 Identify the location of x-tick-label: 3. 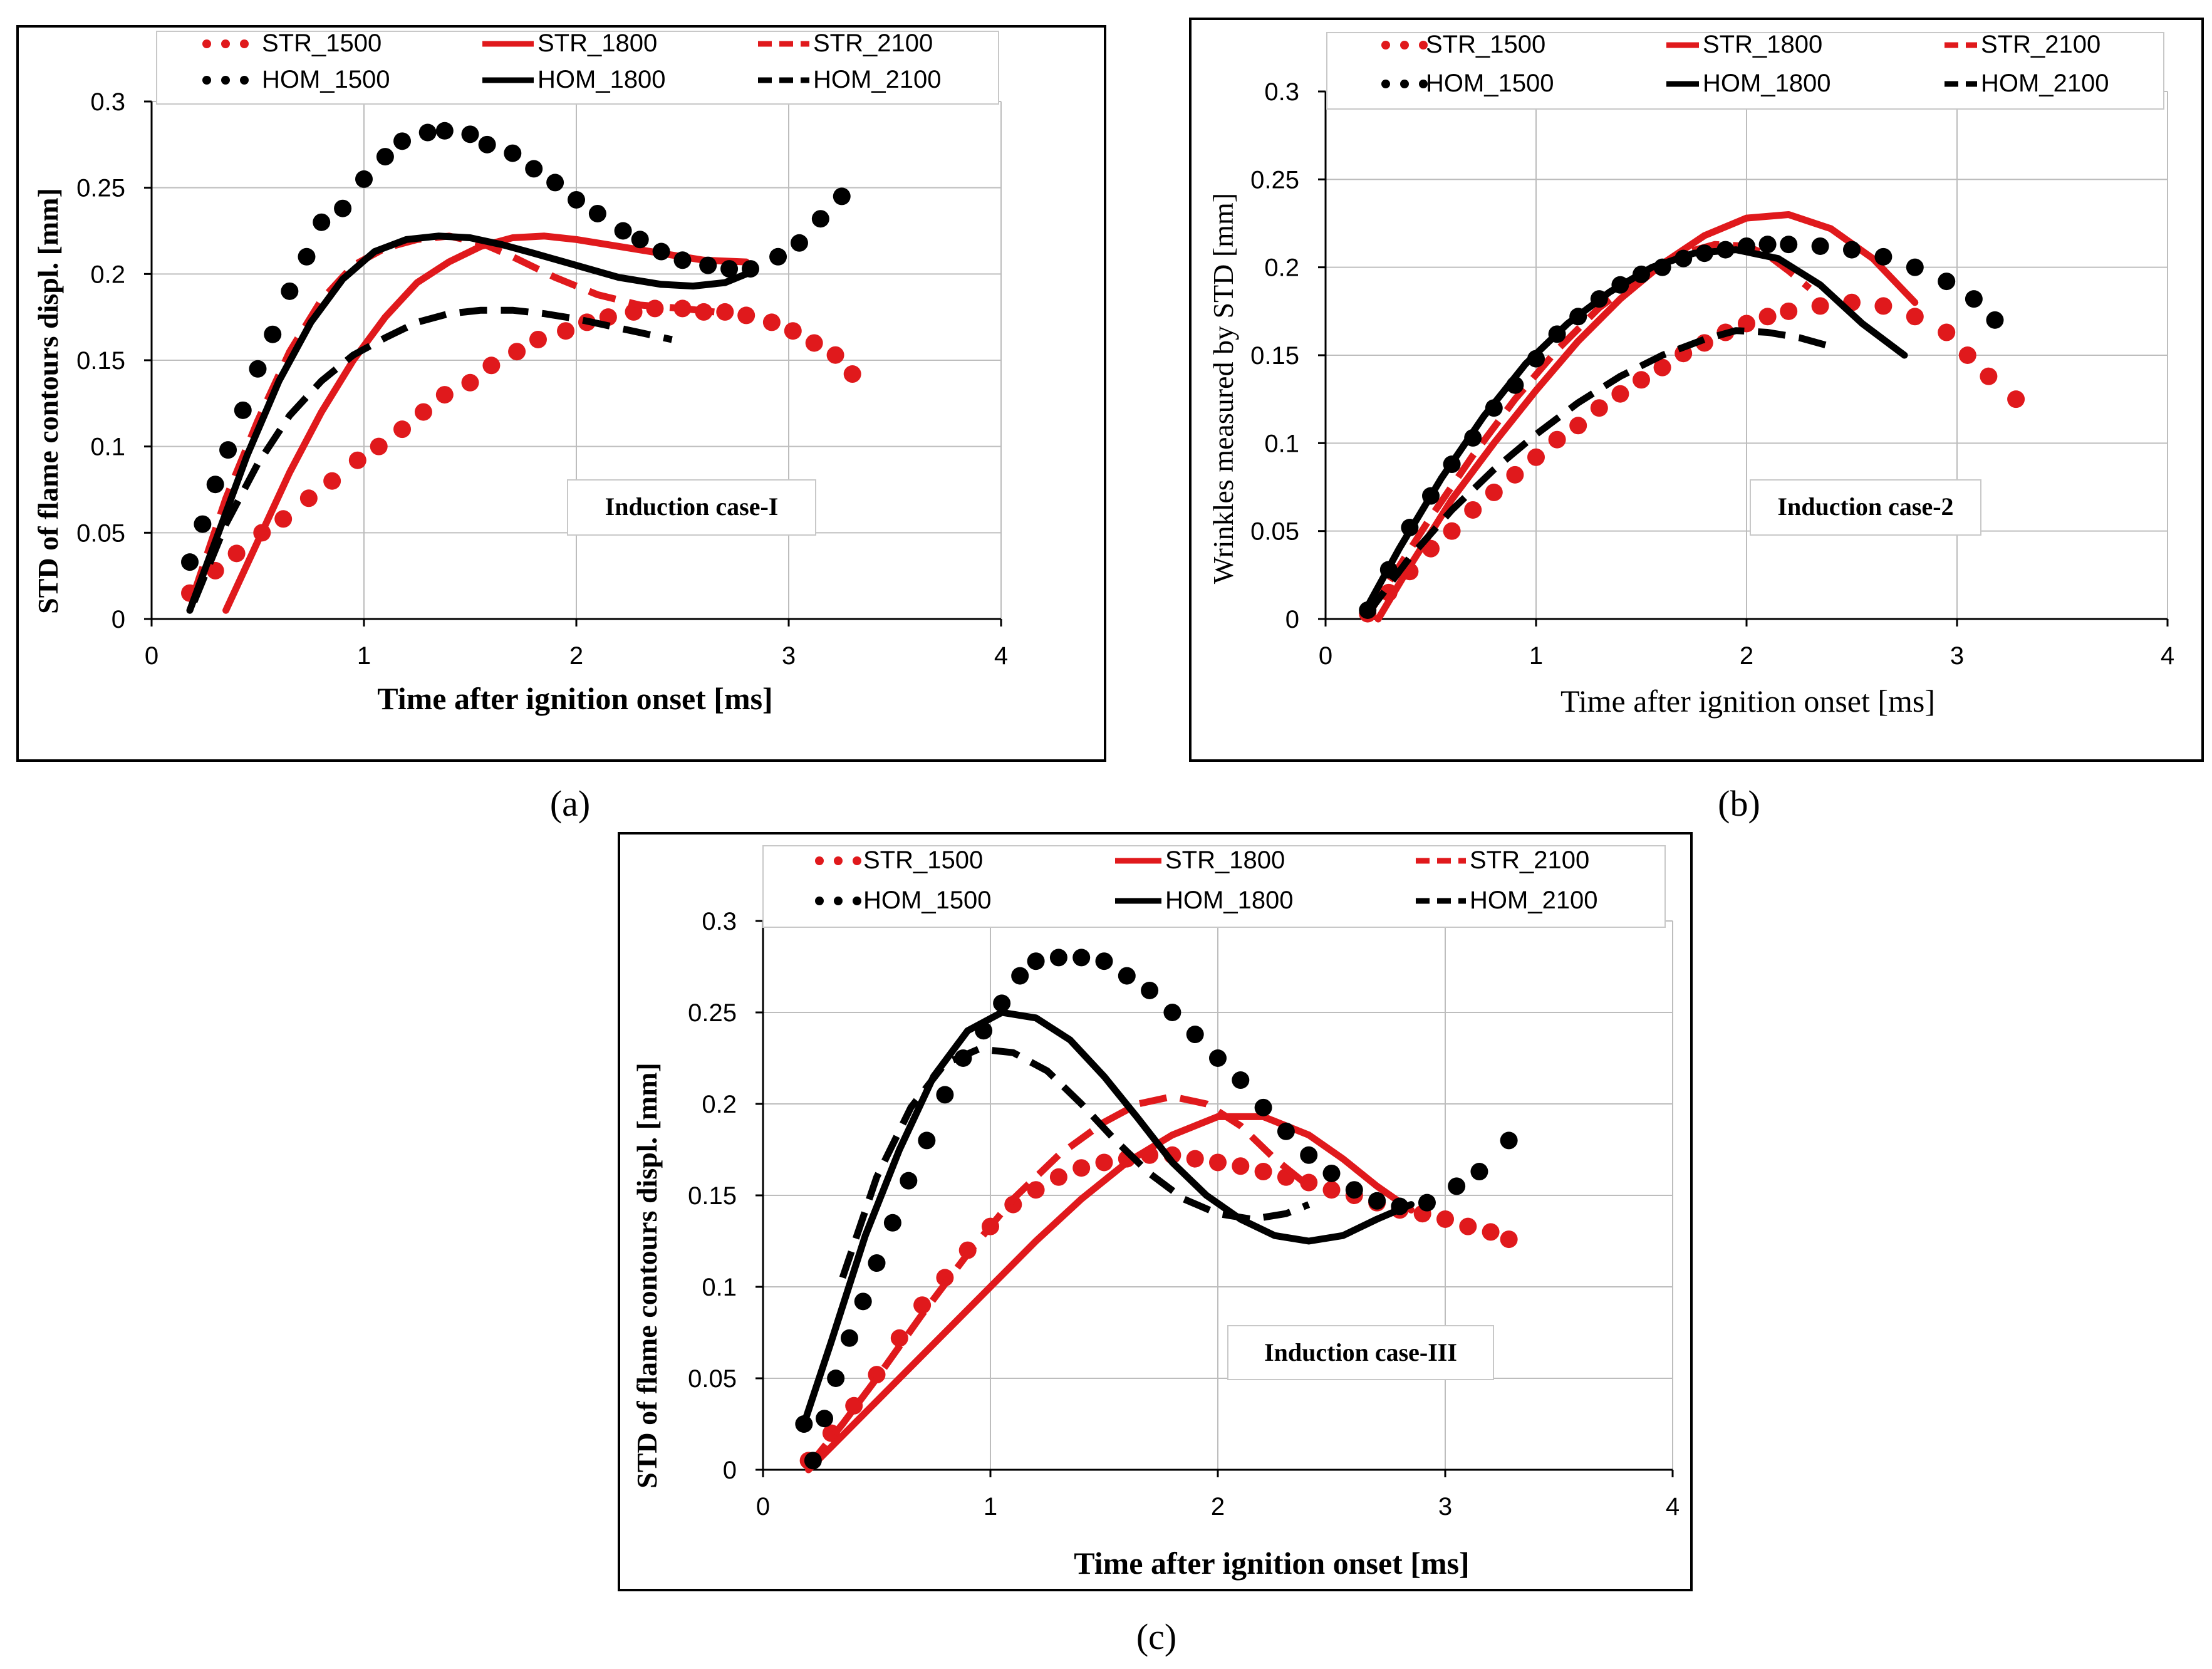
(1445, 1507).